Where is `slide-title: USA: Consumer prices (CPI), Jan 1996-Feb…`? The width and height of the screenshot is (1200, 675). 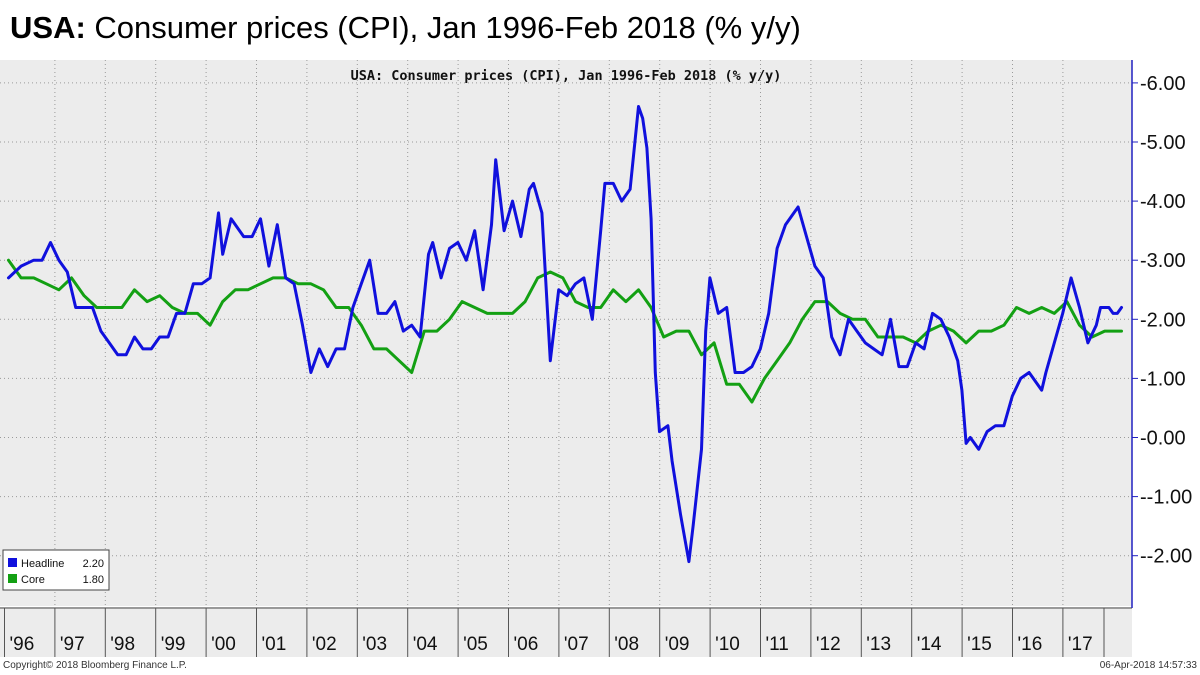
slide-title: USA: Consumer prices (CPI), Jan 1996-Feb… is located at coordinates (405, 28).